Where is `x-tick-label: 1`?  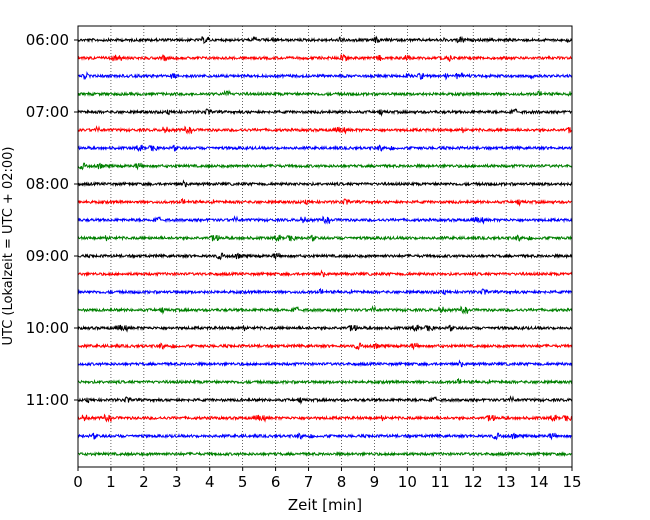 x-tick-label: 1 is located at coordinates (111, 482).